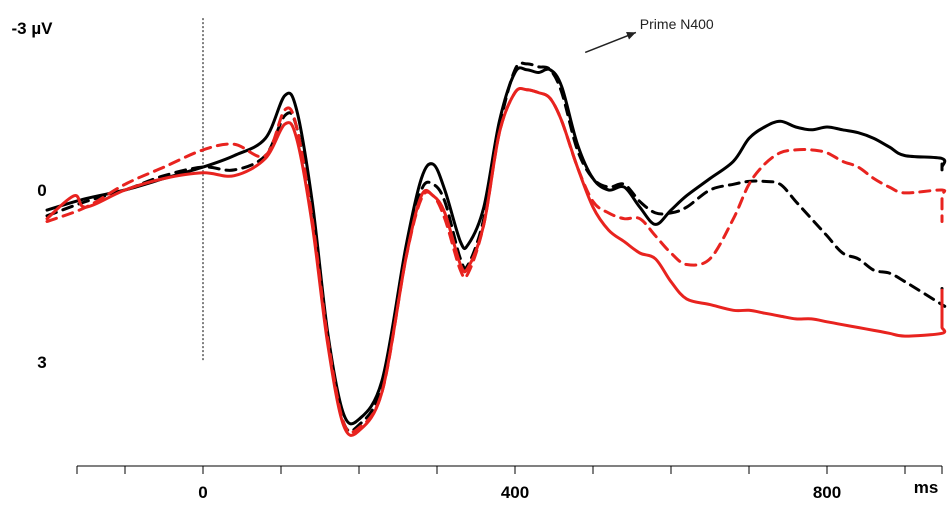 The image size is (950, 509). I want to click on y-tick-labels: 03, so click(41, 276).